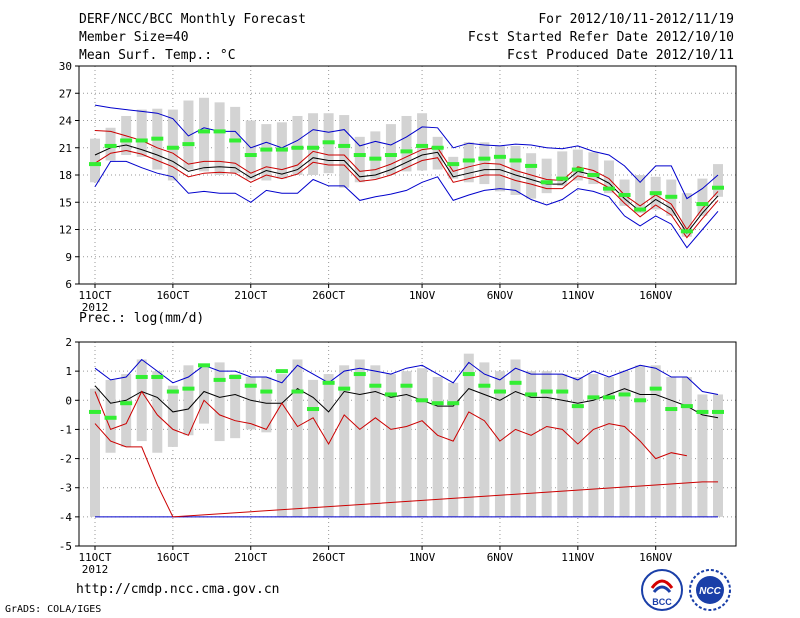 Image resolution: width=800 pixels, height=618 pixels. I want to click on prec-xtick-label: 26OCT, so click(328, 557).